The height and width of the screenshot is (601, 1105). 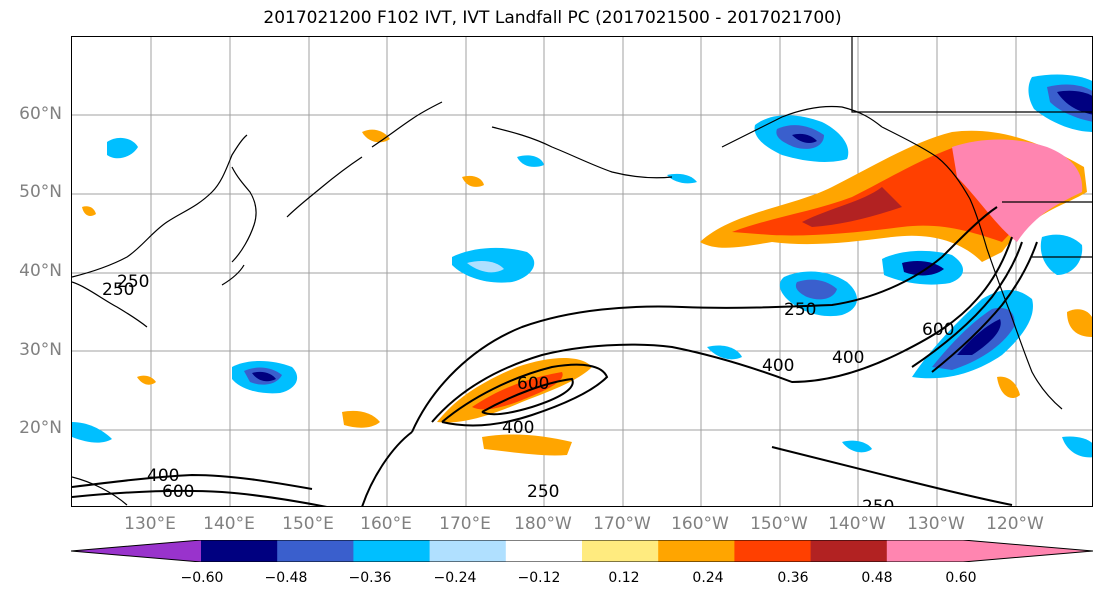 I want to click on colorbar-segments, so click(x=582, y=551).